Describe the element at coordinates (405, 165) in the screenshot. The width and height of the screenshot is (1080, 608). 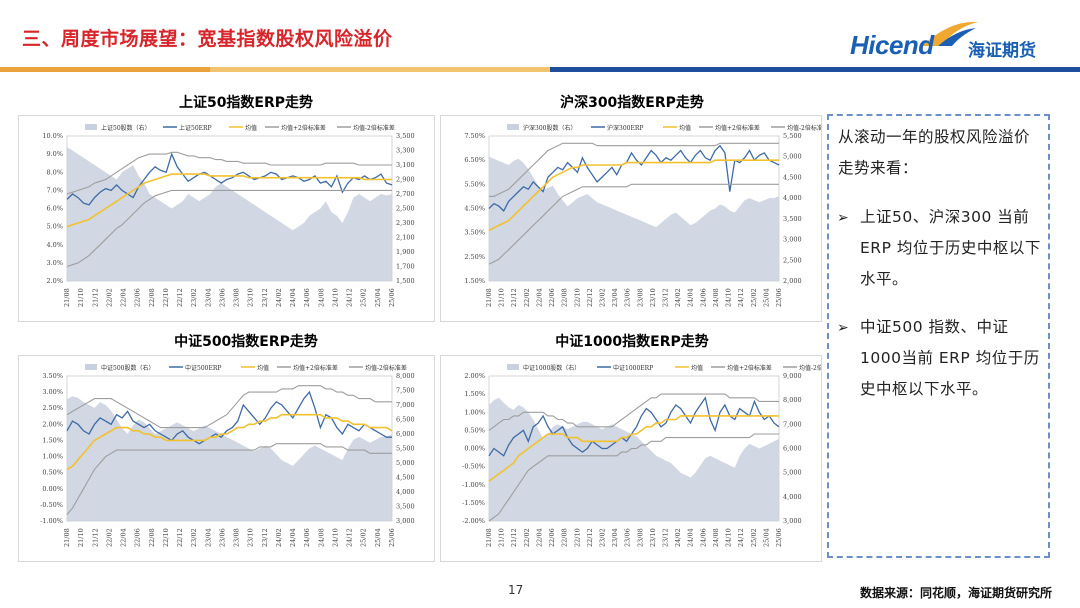
I see `y-right-tick-label: 3,100` at that location.